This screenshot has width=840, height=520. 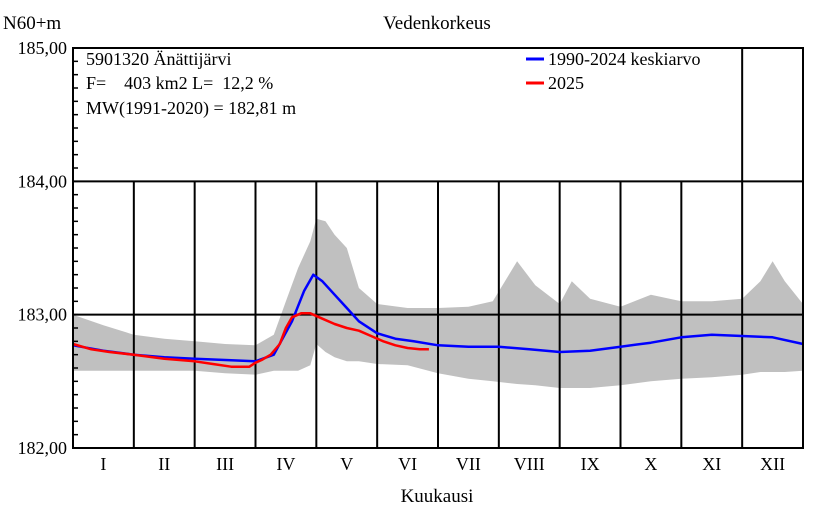 I want to click on x-tick-label: II, so click(x=164, y=464).